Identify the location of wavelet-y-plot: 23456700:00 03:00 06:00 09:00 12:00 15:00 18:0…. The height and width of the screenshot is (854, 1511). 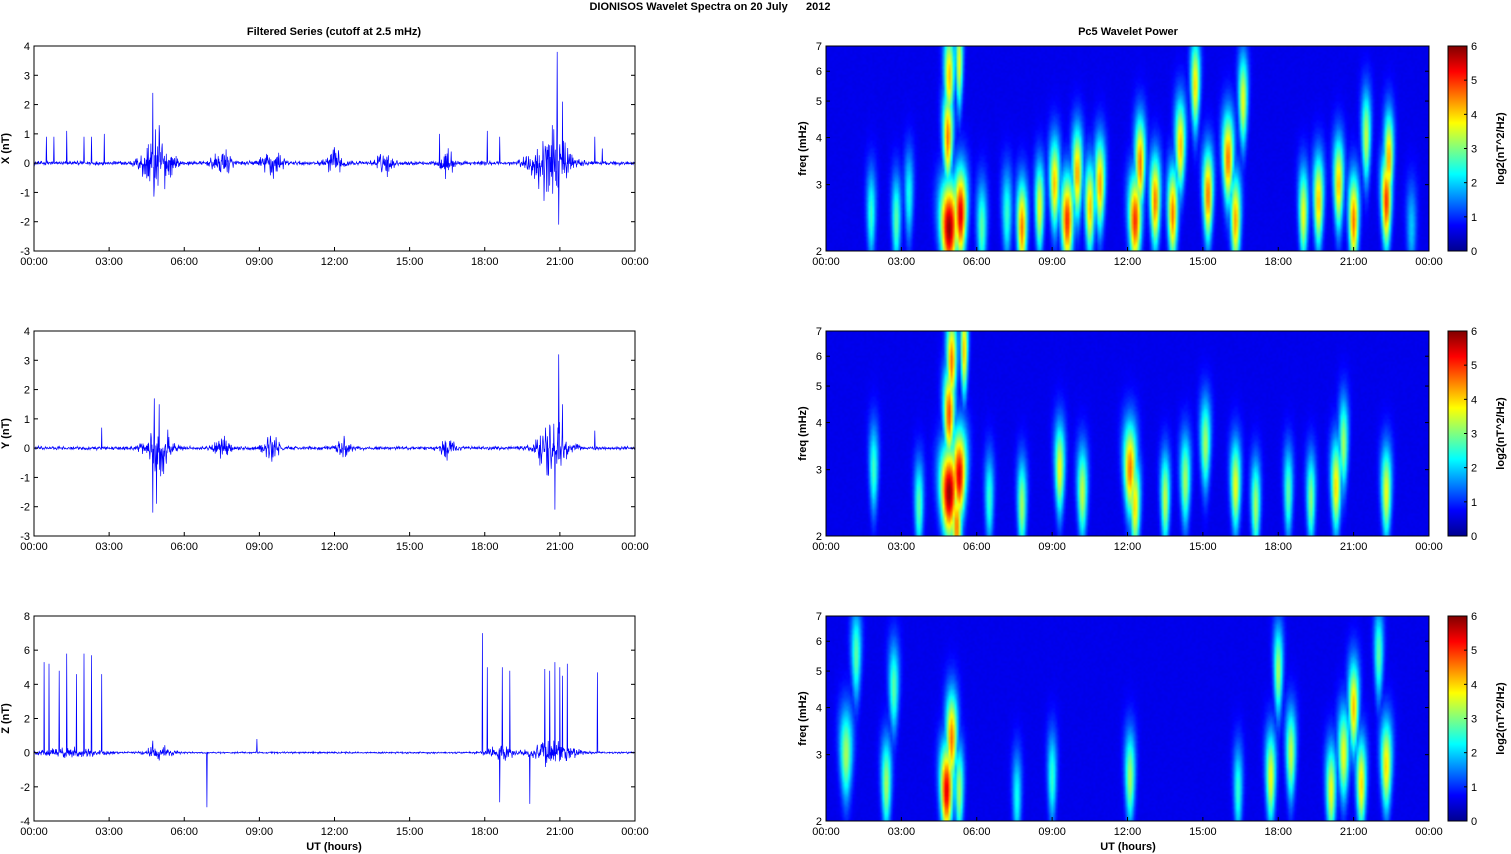
(1152, 439).